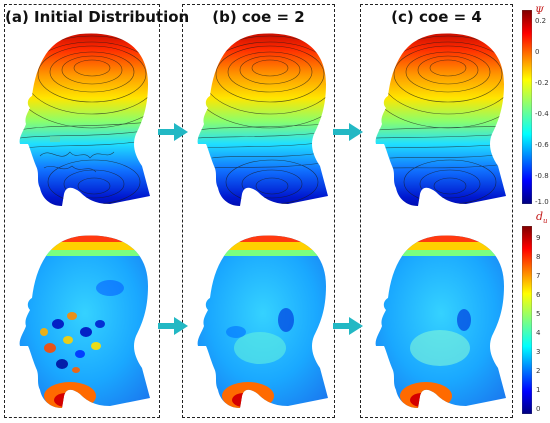 This screenshot has width=550, height=423. Describe the element at coordinates (527, 107) in the screenshot. I see `colorbar-top` at that location.